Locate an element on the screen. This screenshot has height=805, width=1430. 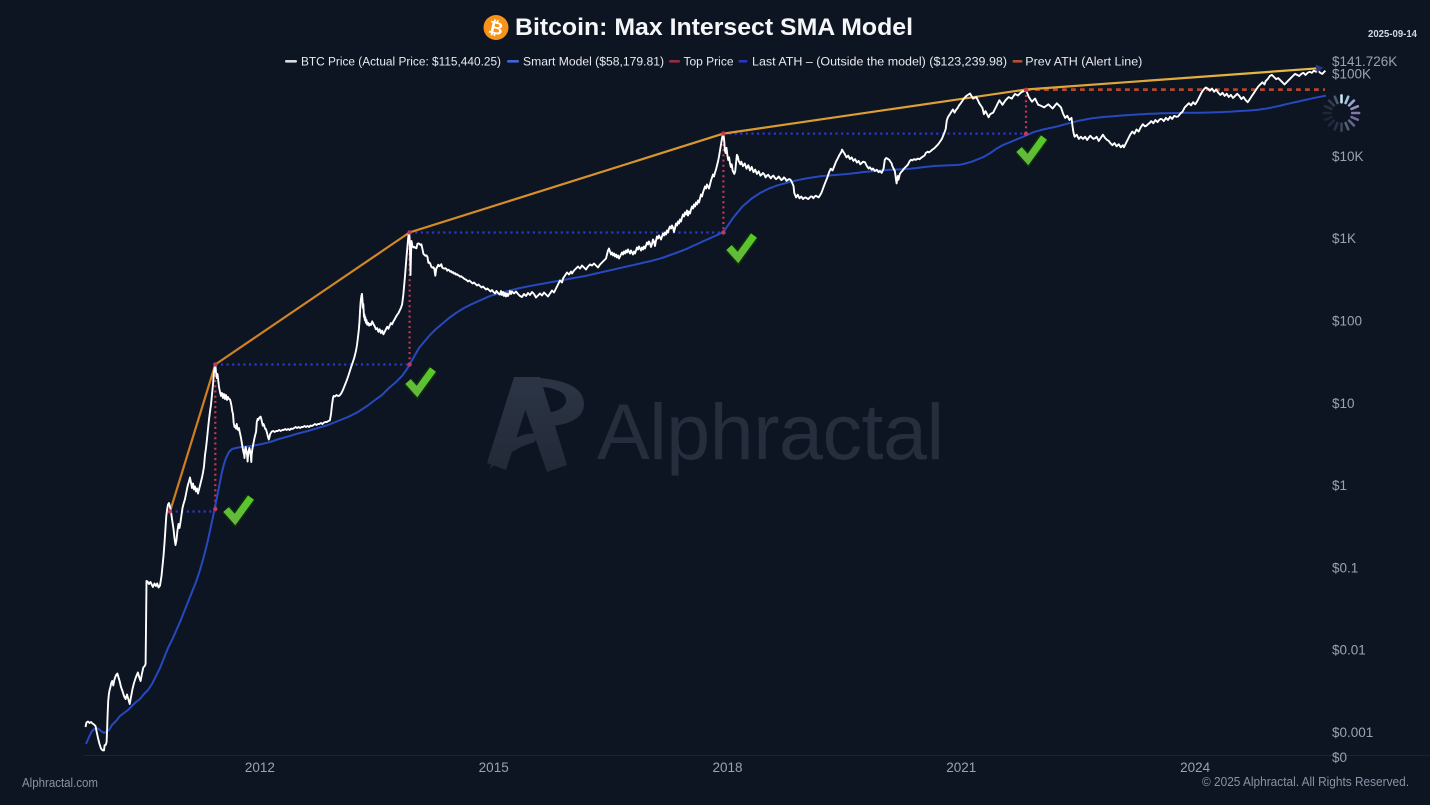
svg-text: Top Price is located at coordinates (709, 62).